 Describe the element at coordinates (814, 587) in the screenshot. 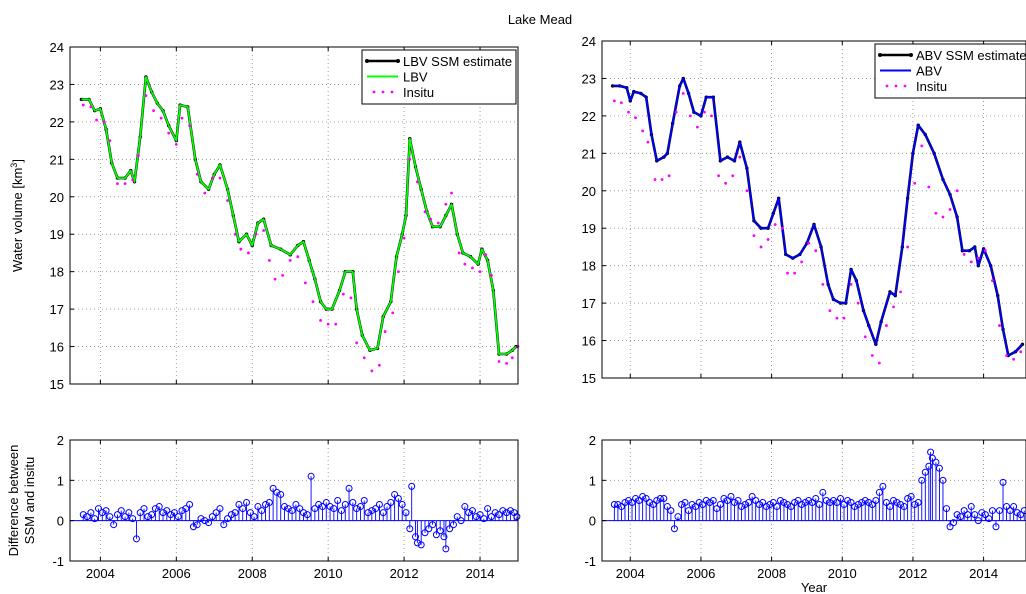

I see `x-axis-label: Year` at that location.